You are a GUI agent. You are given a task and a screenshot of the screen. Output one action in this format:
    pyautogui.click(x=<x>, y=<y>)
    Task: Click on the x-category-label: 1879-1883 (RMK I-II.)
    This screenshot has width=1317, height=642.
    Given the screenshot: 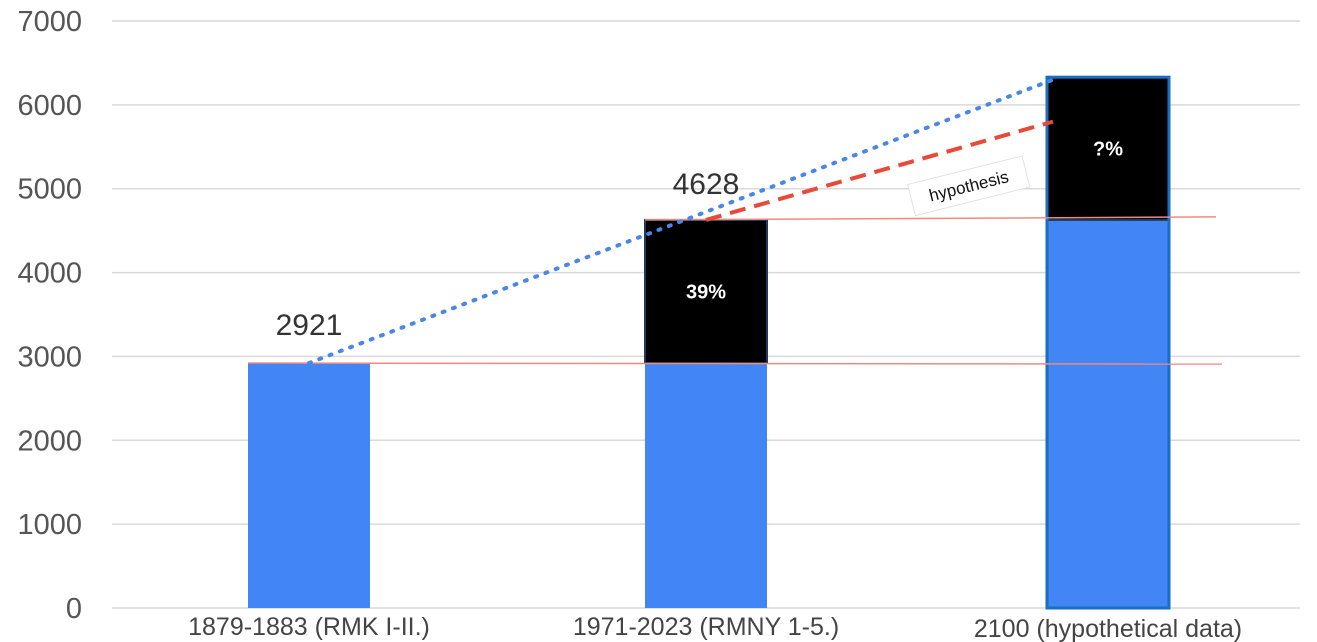 What is the action you would take?
    pyautogui.click(x=309, y=627)
    